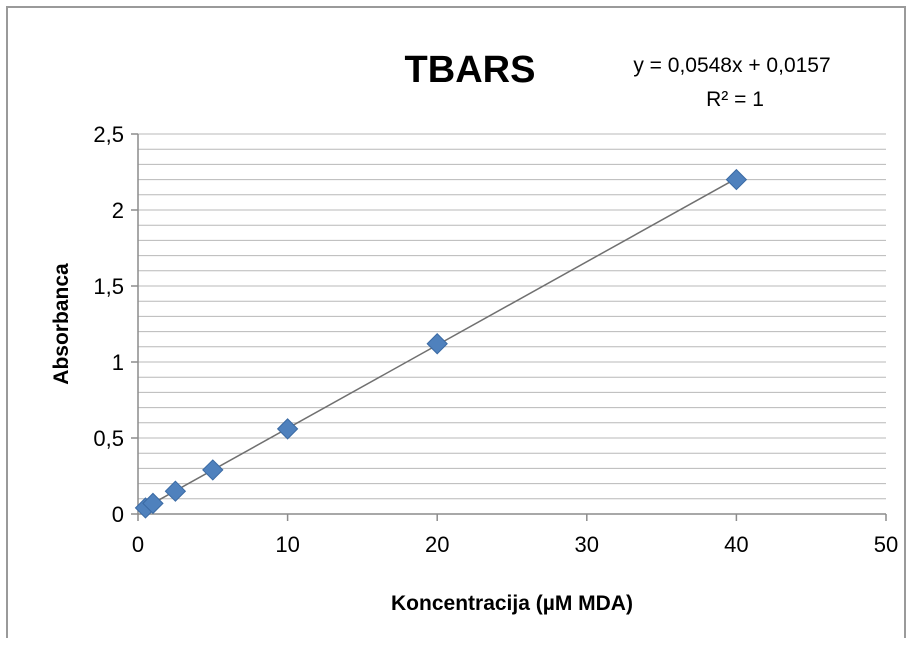 Image resolution: width=916 pixels, height=645 pixels. Describe the element at coordinates (118, 514) in the screenshot. I see `y-tick-label: 0` at that location.